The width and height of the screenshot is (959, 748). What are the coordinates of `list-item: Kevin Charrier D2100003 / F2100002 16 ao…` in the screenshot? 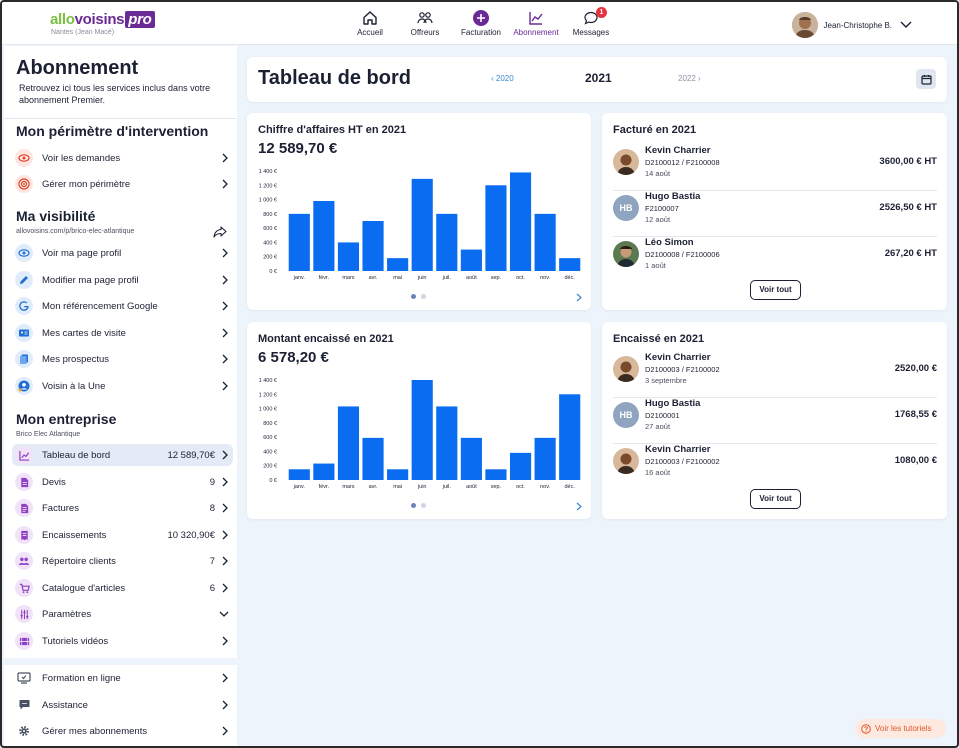 It's located at (775, 467).